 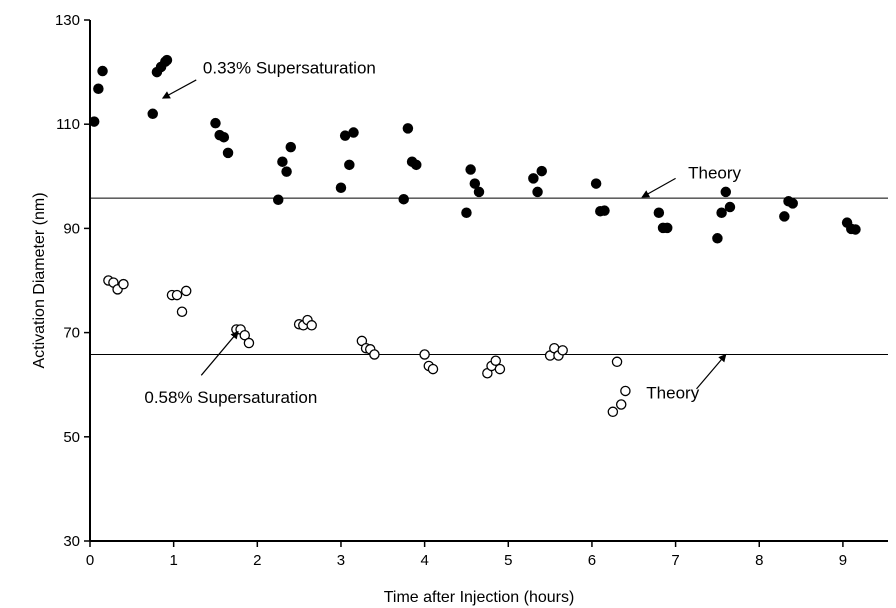 I want to click on y-axis-title: Activation Diameter (nm), so click(x=39, y=280).